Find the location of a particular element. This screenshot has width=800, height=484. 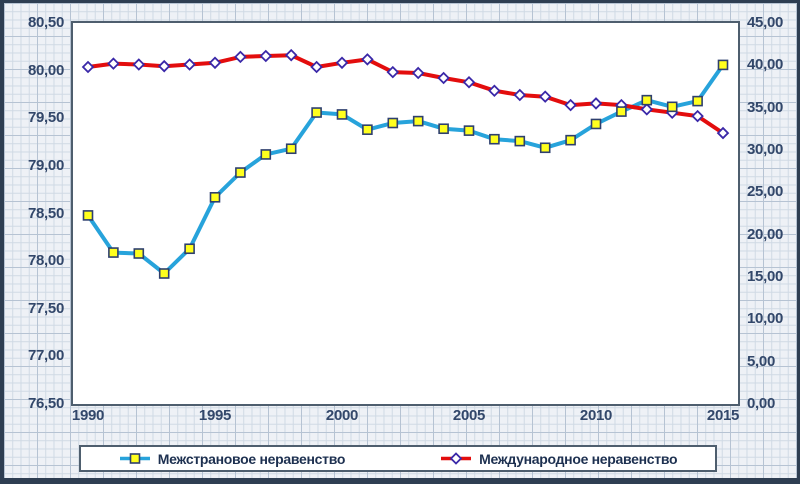

right-tick-label: 20,00 is located at coordinates (765, 234).